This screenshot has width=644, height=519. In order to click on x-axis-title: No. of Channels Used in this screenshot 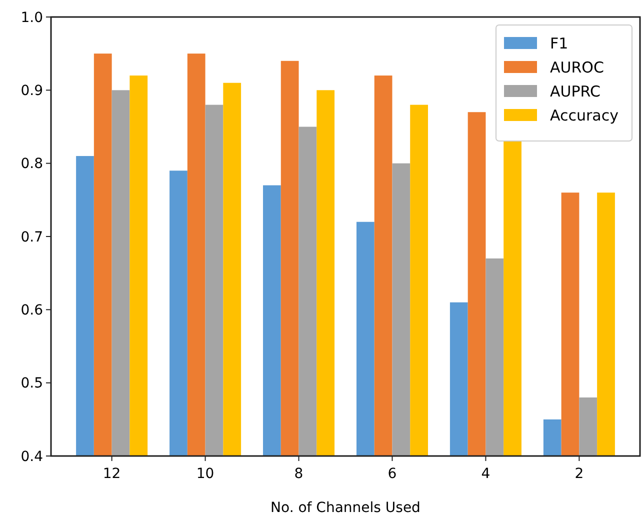, I will do `click(345, 508)`.